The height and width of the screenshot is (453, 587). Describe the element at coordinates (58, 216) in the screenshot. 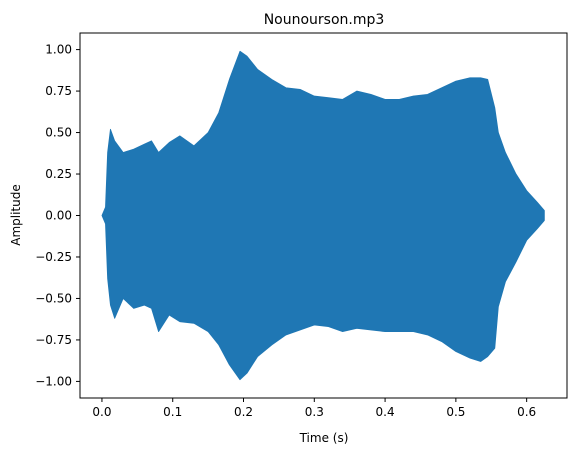

I see `y-tick-label: 0.00` at that location.